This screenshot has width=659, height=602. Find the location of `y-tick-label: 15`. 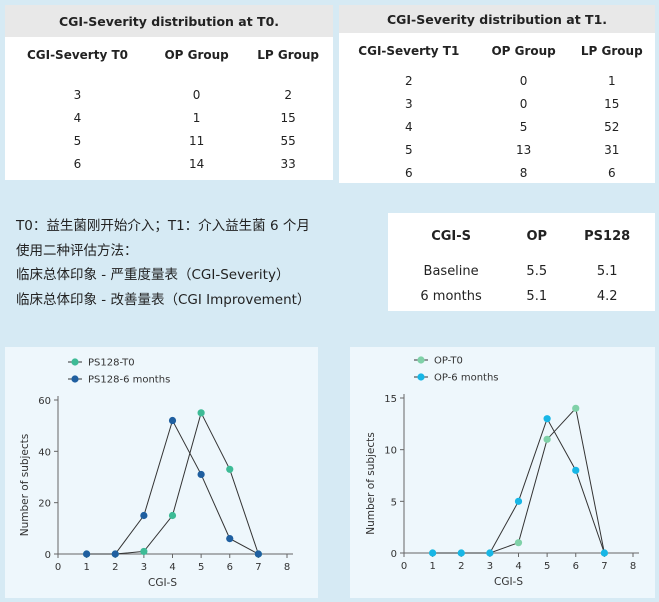

y-tick-label: 15 is located at coordinates (390, 399).